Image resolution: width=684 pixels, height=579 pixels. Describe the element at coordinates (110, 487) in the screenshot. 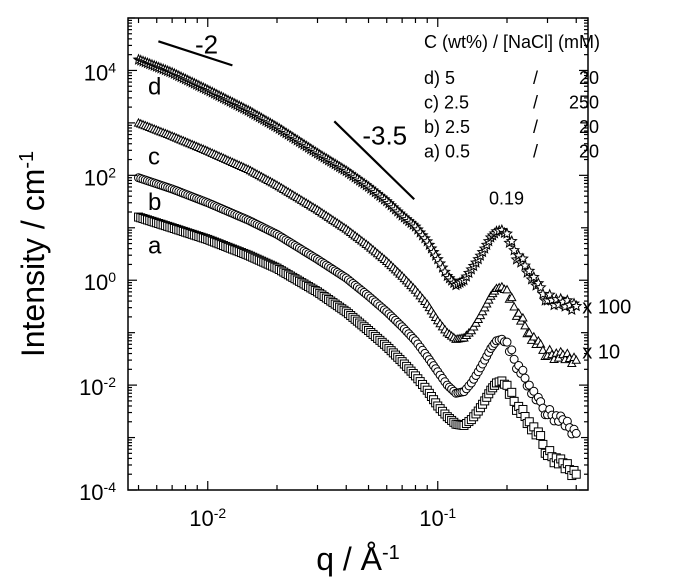

I see `y-tick-label-exp: -4` at that location.